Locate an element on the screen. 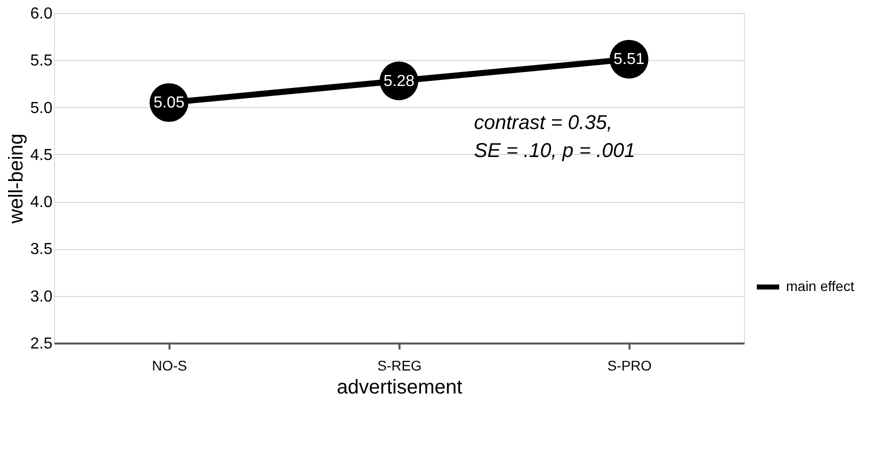 Image resolution: width=891 pixels, height=475 pixels. data-label: 5.51 is located at coordinates (629, 59).